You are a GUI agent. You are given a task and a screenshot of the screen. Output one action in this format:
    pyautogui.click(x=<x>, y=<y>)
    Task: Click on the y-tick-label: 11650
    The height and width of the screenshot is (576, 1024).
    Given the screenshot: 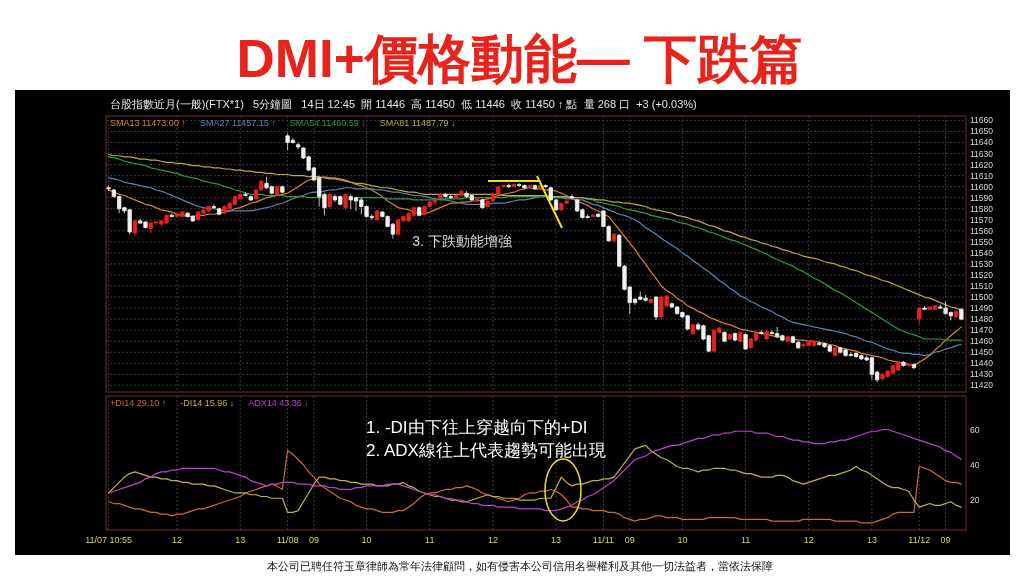 What is the action you would take?
    pyautogui.click(x=982, y=131)
    